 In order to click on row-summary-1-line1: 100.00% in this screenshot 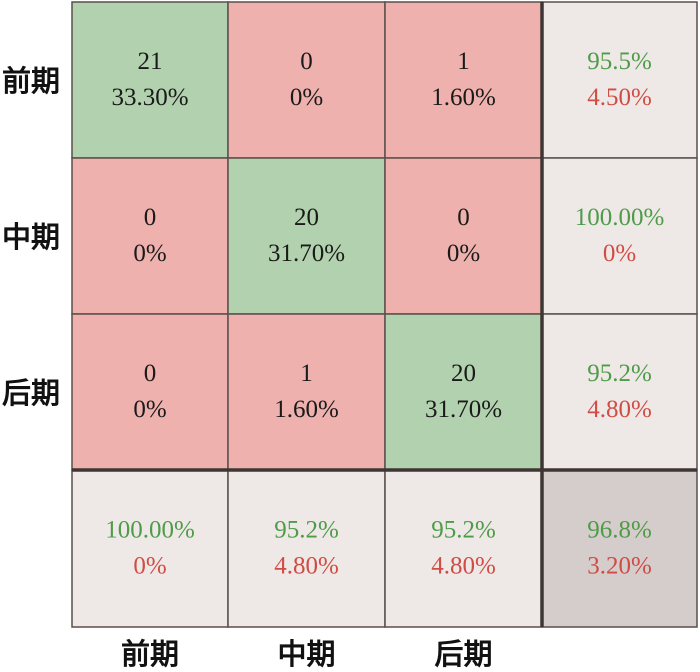, I will do `click(620, 217)`.